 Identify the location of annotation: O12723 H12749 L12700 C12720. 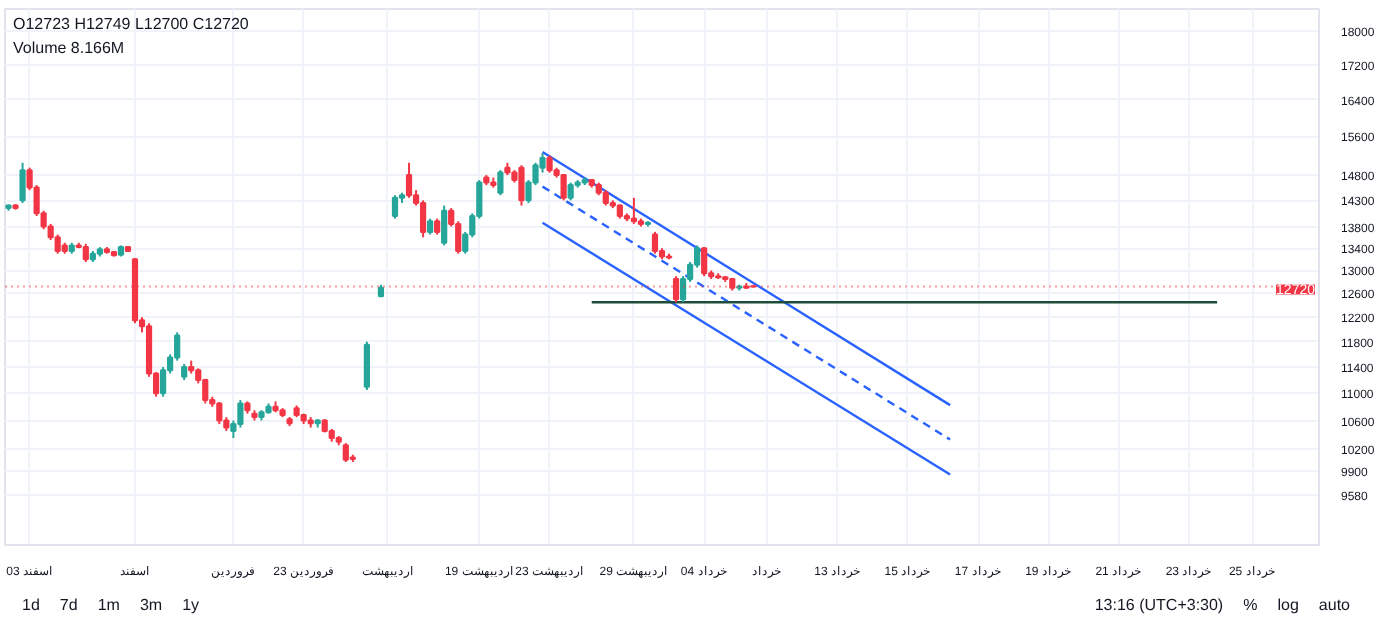
(131, 24).